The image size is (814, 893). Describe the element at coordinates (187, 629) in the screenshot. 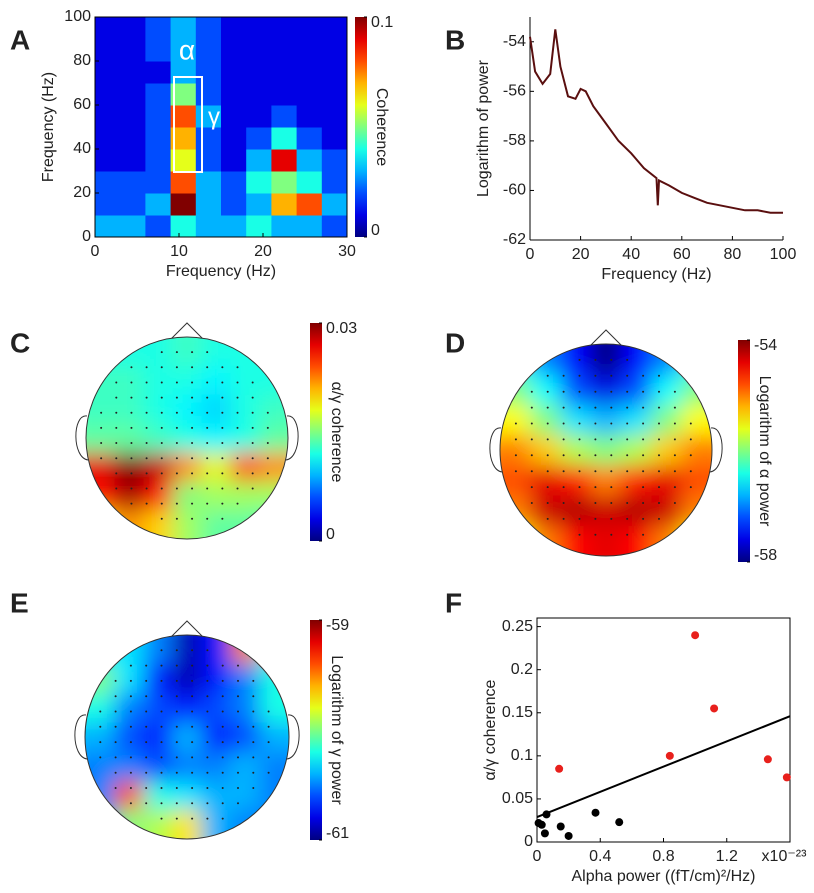

I see `nose` at that location.